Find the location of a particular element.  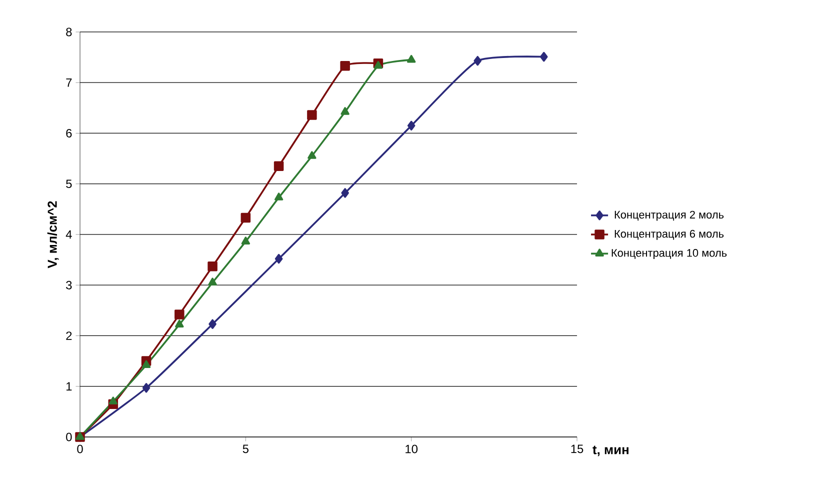

x-tick-label: 10 is located at coordinates (412, 449).